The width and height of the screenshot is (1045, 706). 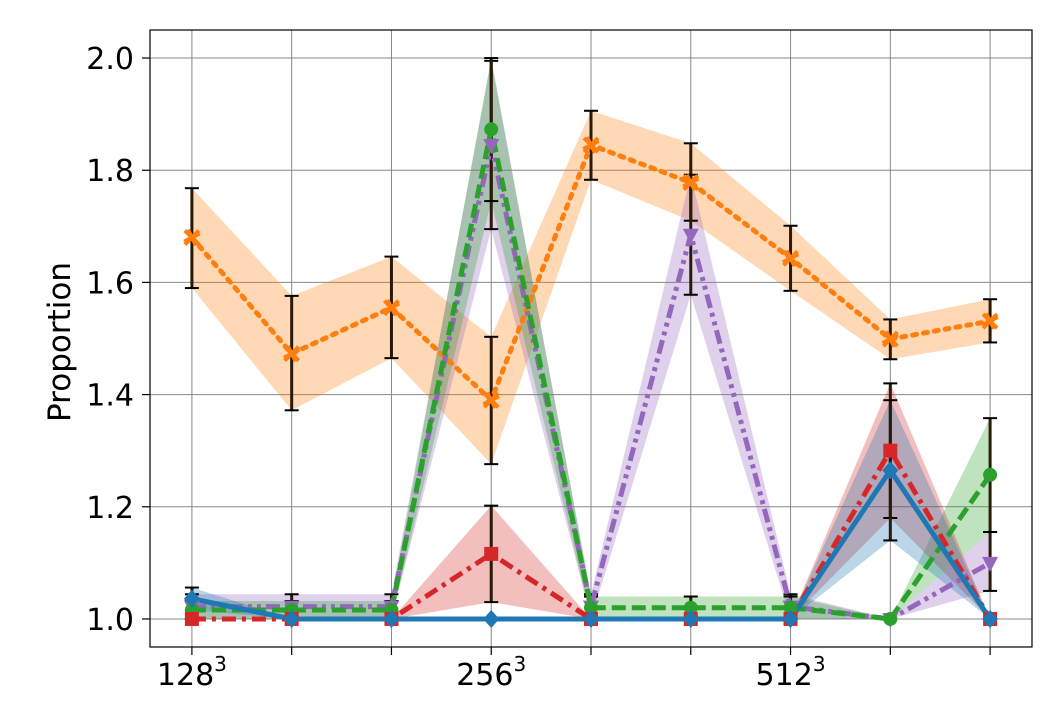 I want to click on y-tick-label: 1.8, so click(x=110, y=171).